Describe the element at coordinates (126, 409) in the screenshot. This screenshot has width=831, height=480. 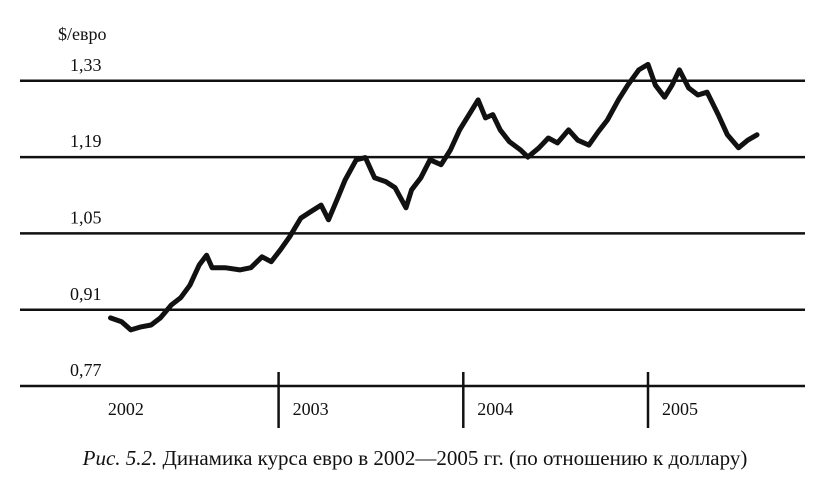
I see `x-tick-label: 2002` at that location.